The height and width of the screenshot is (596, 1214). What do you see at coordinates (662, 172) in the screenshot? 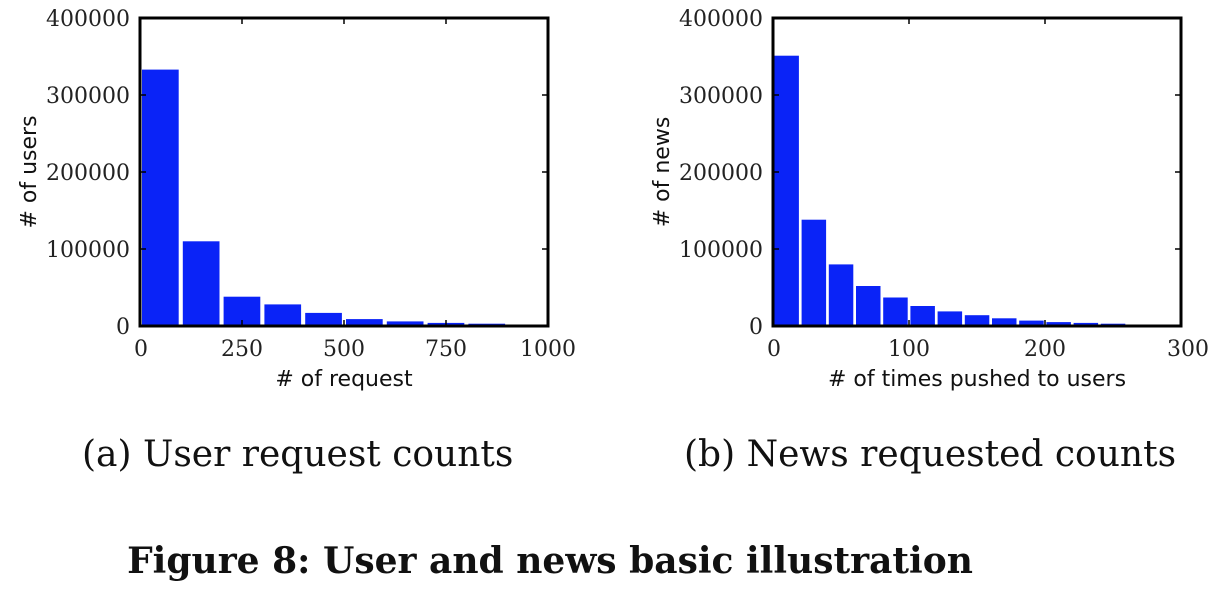
I see `y-axis-label: # of news` at bounding box center [662, 172].